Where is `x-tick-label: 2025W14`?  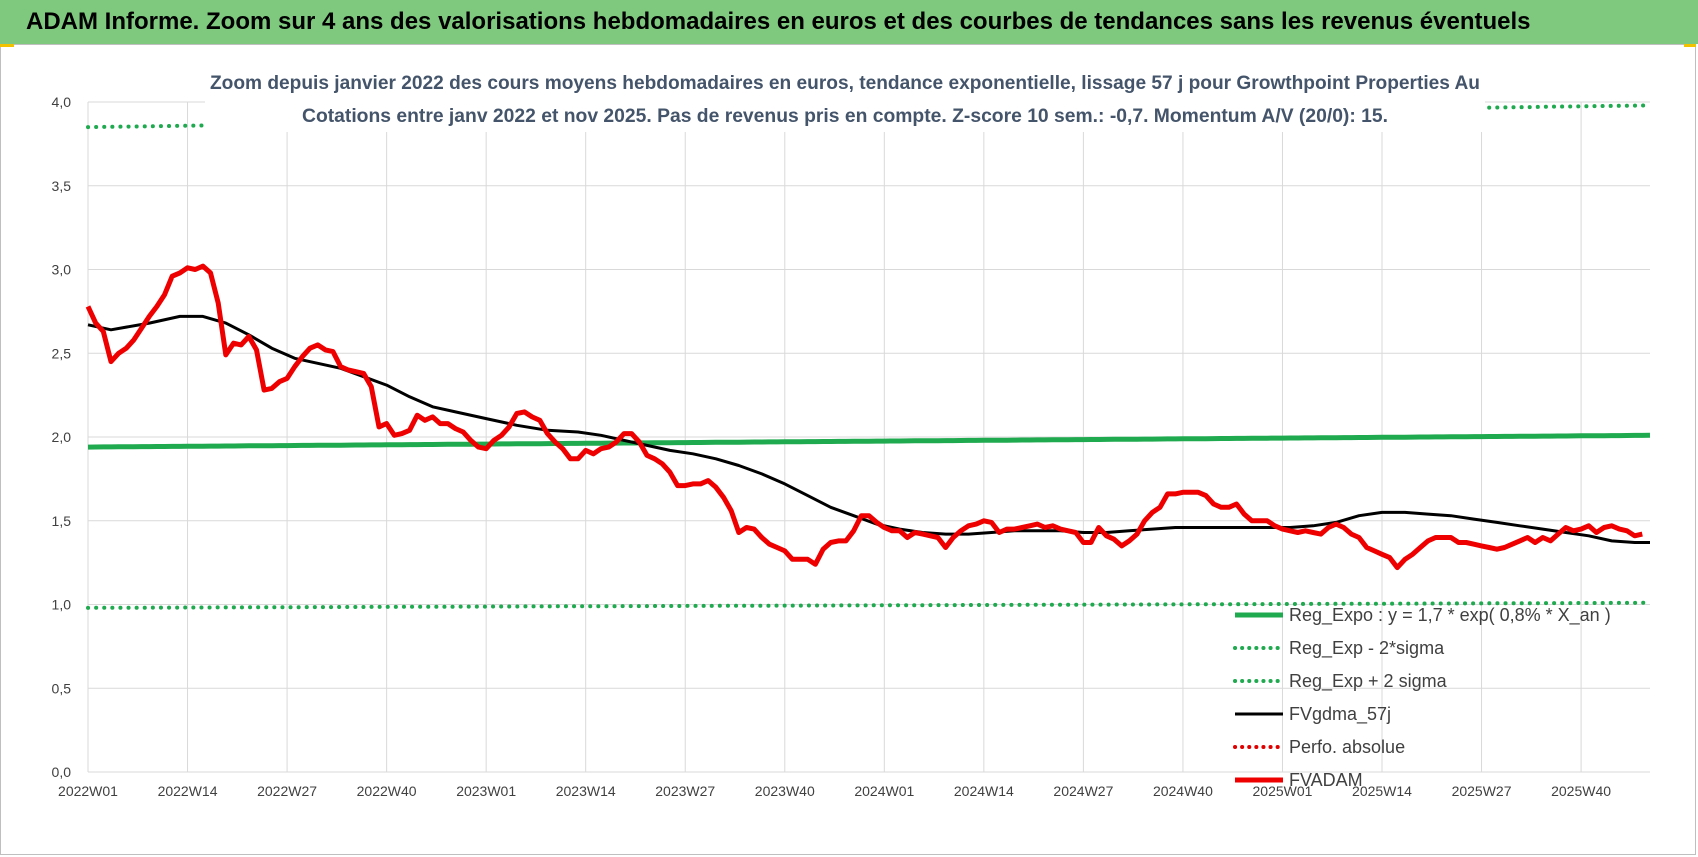 x-tick-label: 2025W14 is located at coordinates (1382, 791).